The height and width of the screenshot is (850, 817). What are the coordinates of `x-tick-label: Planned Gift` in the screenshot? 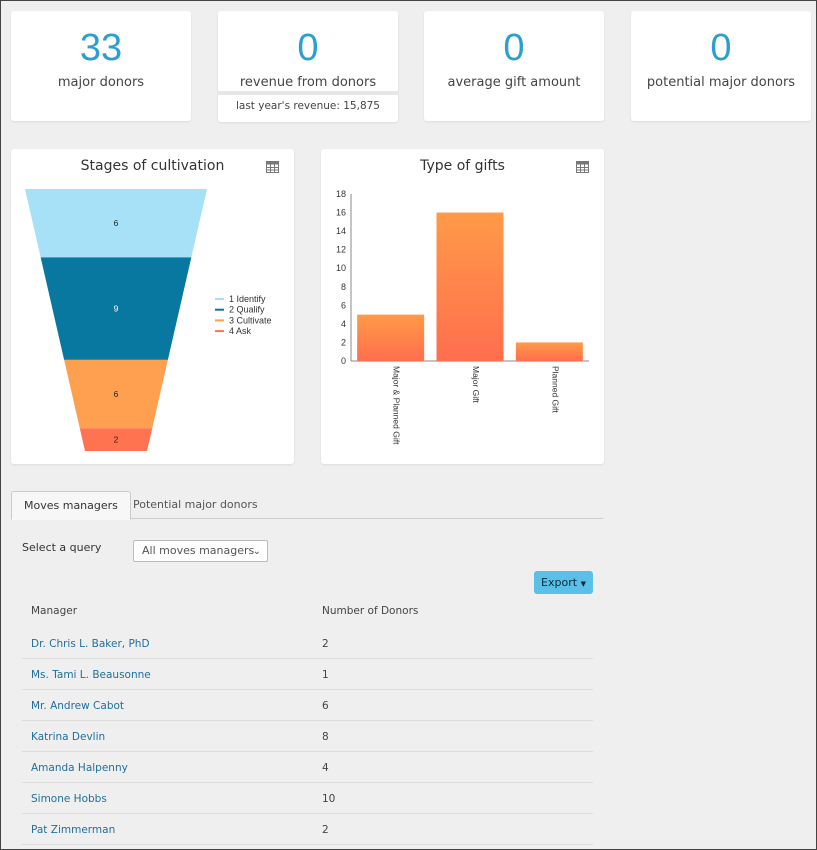 It's located at (555, 389).